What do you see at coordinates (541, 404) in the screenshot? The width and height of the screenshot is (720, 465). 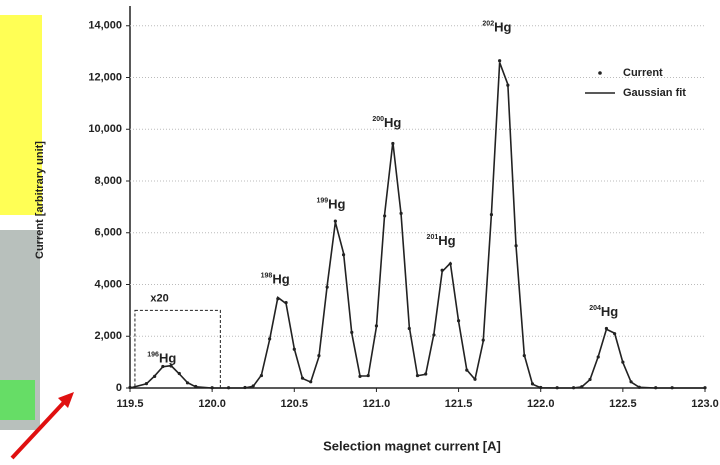 I see `x-tick-label: 122.0` at bounding box center [541, 404].